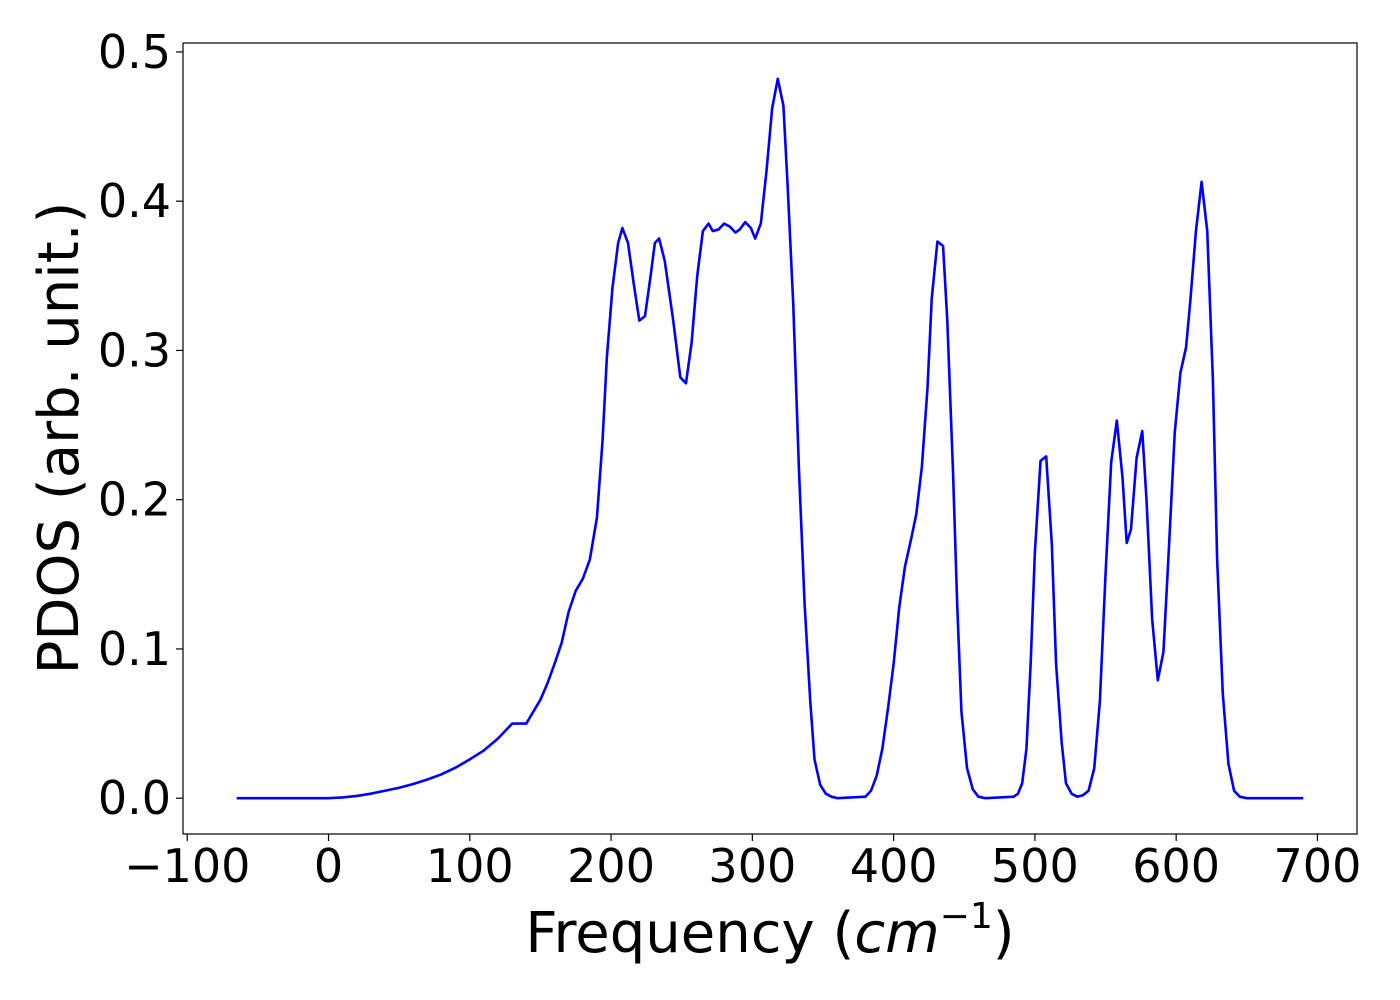 The width and height of the screenshot is (1400, 1000). I want to click on x-tick-label: 700, so click(1318, 866).